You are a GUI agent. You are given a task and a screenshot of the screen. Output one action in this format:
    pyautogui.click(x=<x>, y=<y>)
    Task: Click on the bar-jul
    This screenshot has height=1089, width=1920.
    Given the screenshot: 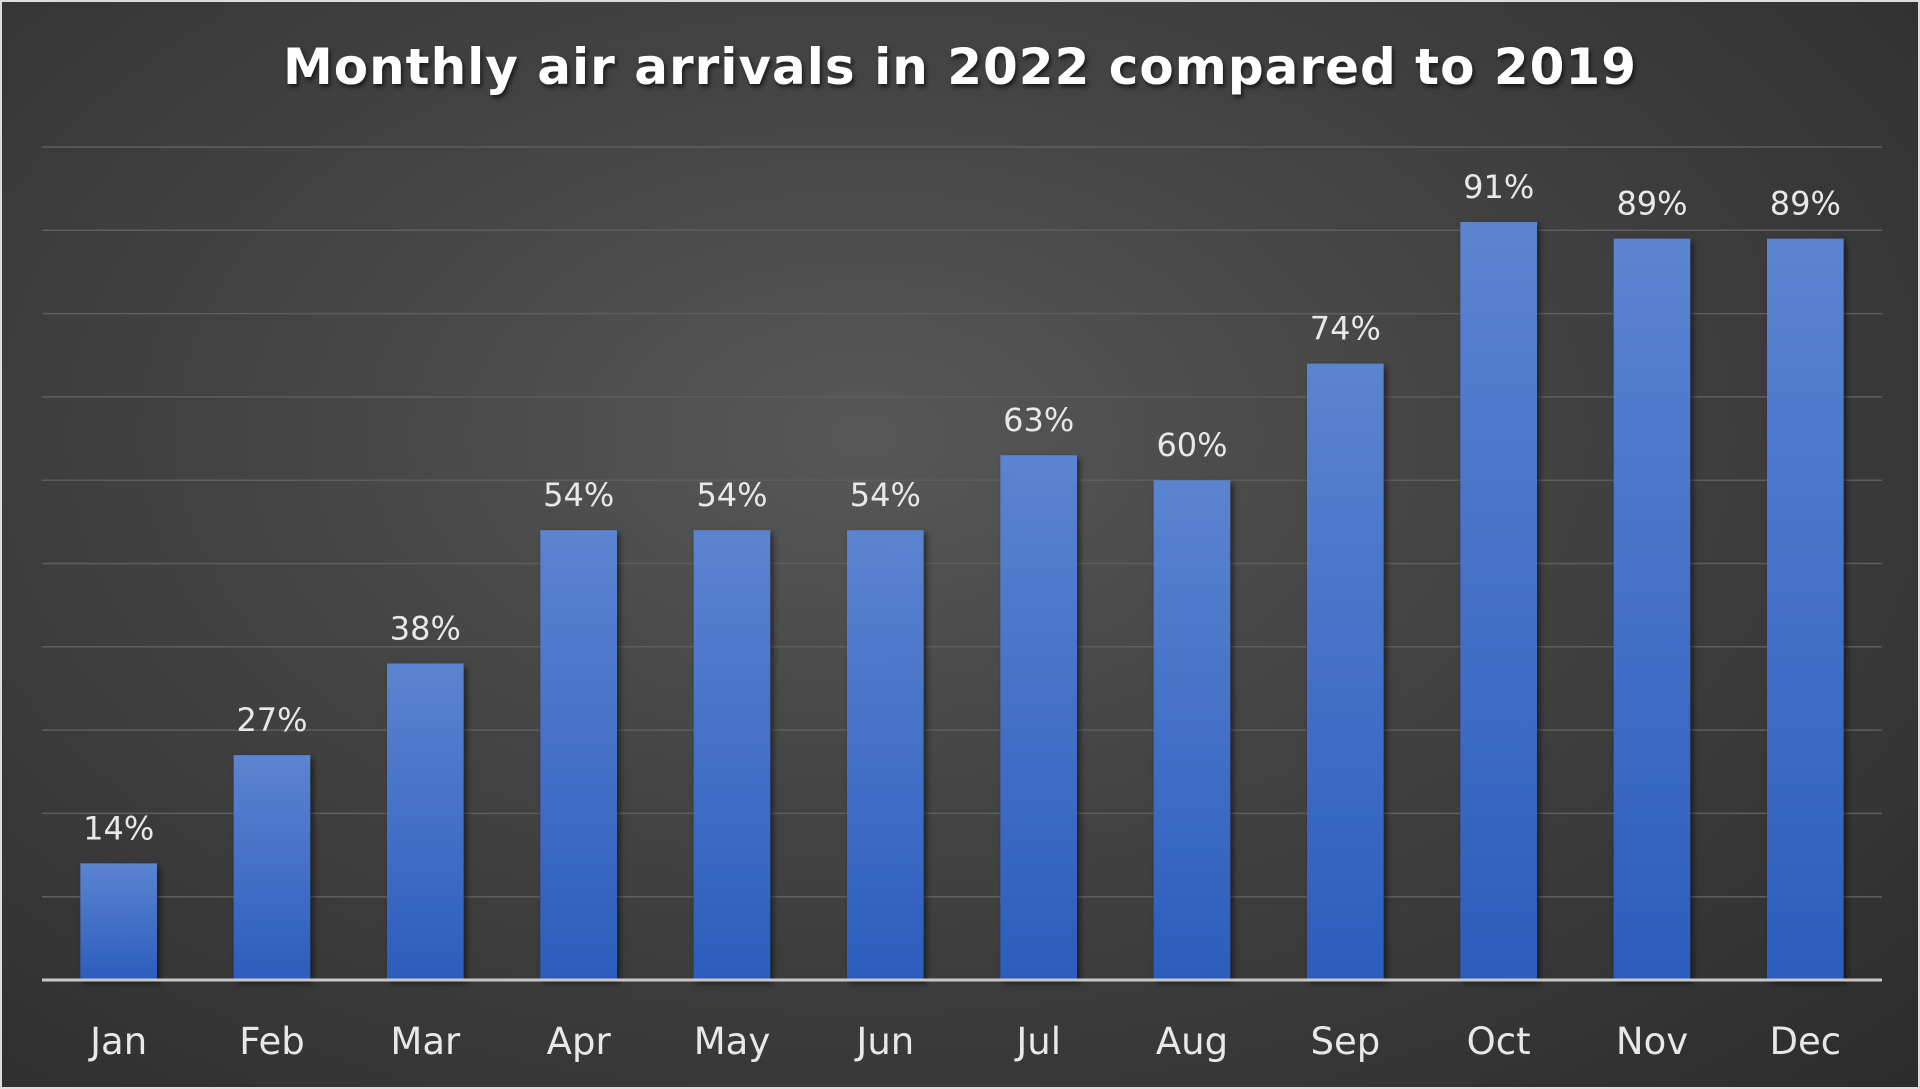 What is the action you would take?
    pyautogui.click(x=1038, y=718)
    